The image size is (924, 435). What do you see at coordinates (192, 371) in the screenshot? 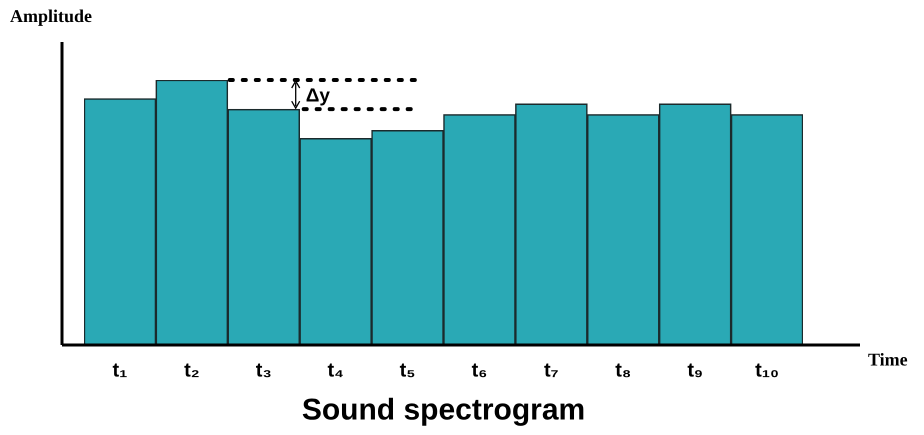
I see `x-tick-label: t₂` at bounding box center [192, 371].